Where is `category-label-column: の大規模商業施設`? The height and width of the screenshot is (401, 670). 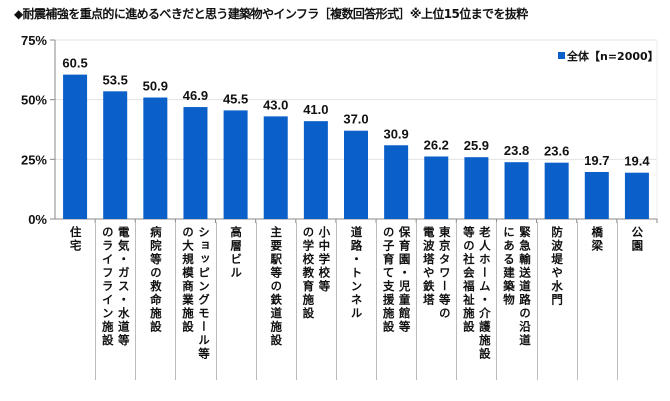
category-label-column: の大規模商業施設 is located at coordinates (187, 280).